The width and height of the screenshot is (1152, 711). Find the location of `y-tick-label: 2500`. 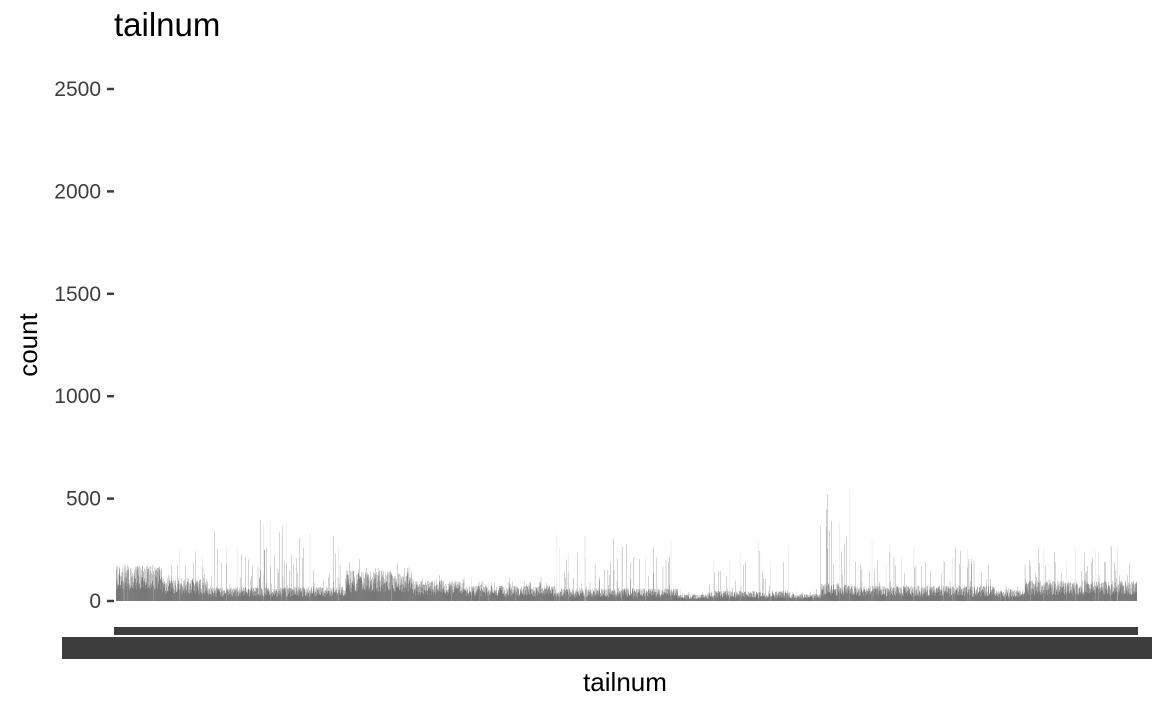

y-tick-label: 2500 is located at coordinates (77, 89).